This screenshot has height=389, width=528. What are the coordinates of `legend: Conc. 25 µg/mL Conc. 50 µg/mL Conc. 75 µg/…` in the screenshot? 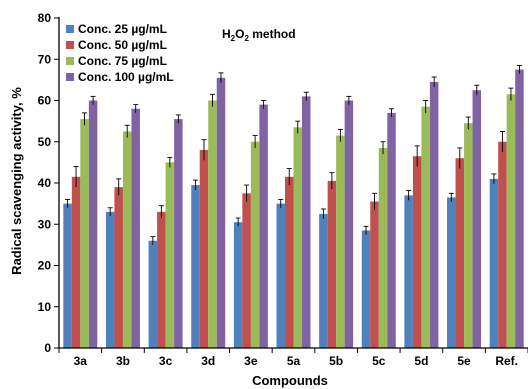 It's located at (120, 53).